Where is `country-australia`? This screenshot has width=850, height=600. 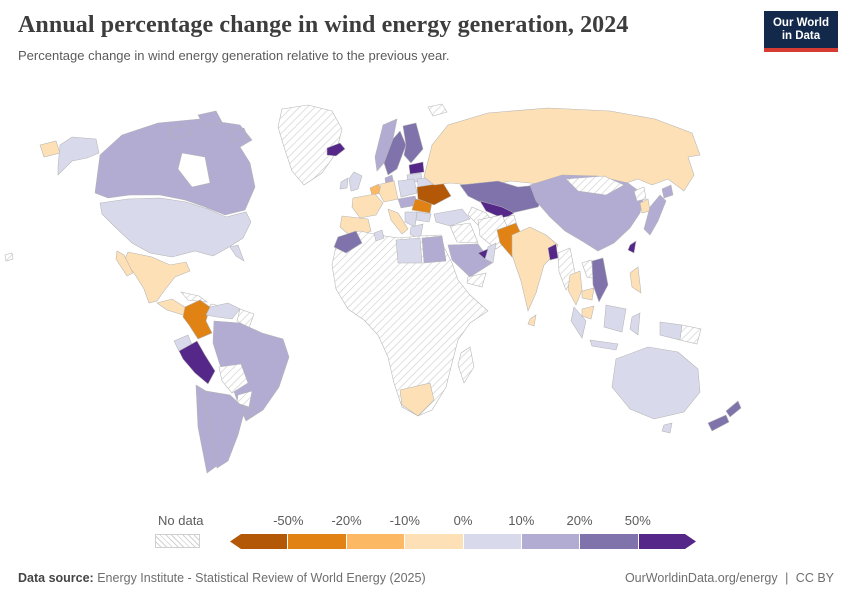
country-australia is located at coordinates (656, 383).